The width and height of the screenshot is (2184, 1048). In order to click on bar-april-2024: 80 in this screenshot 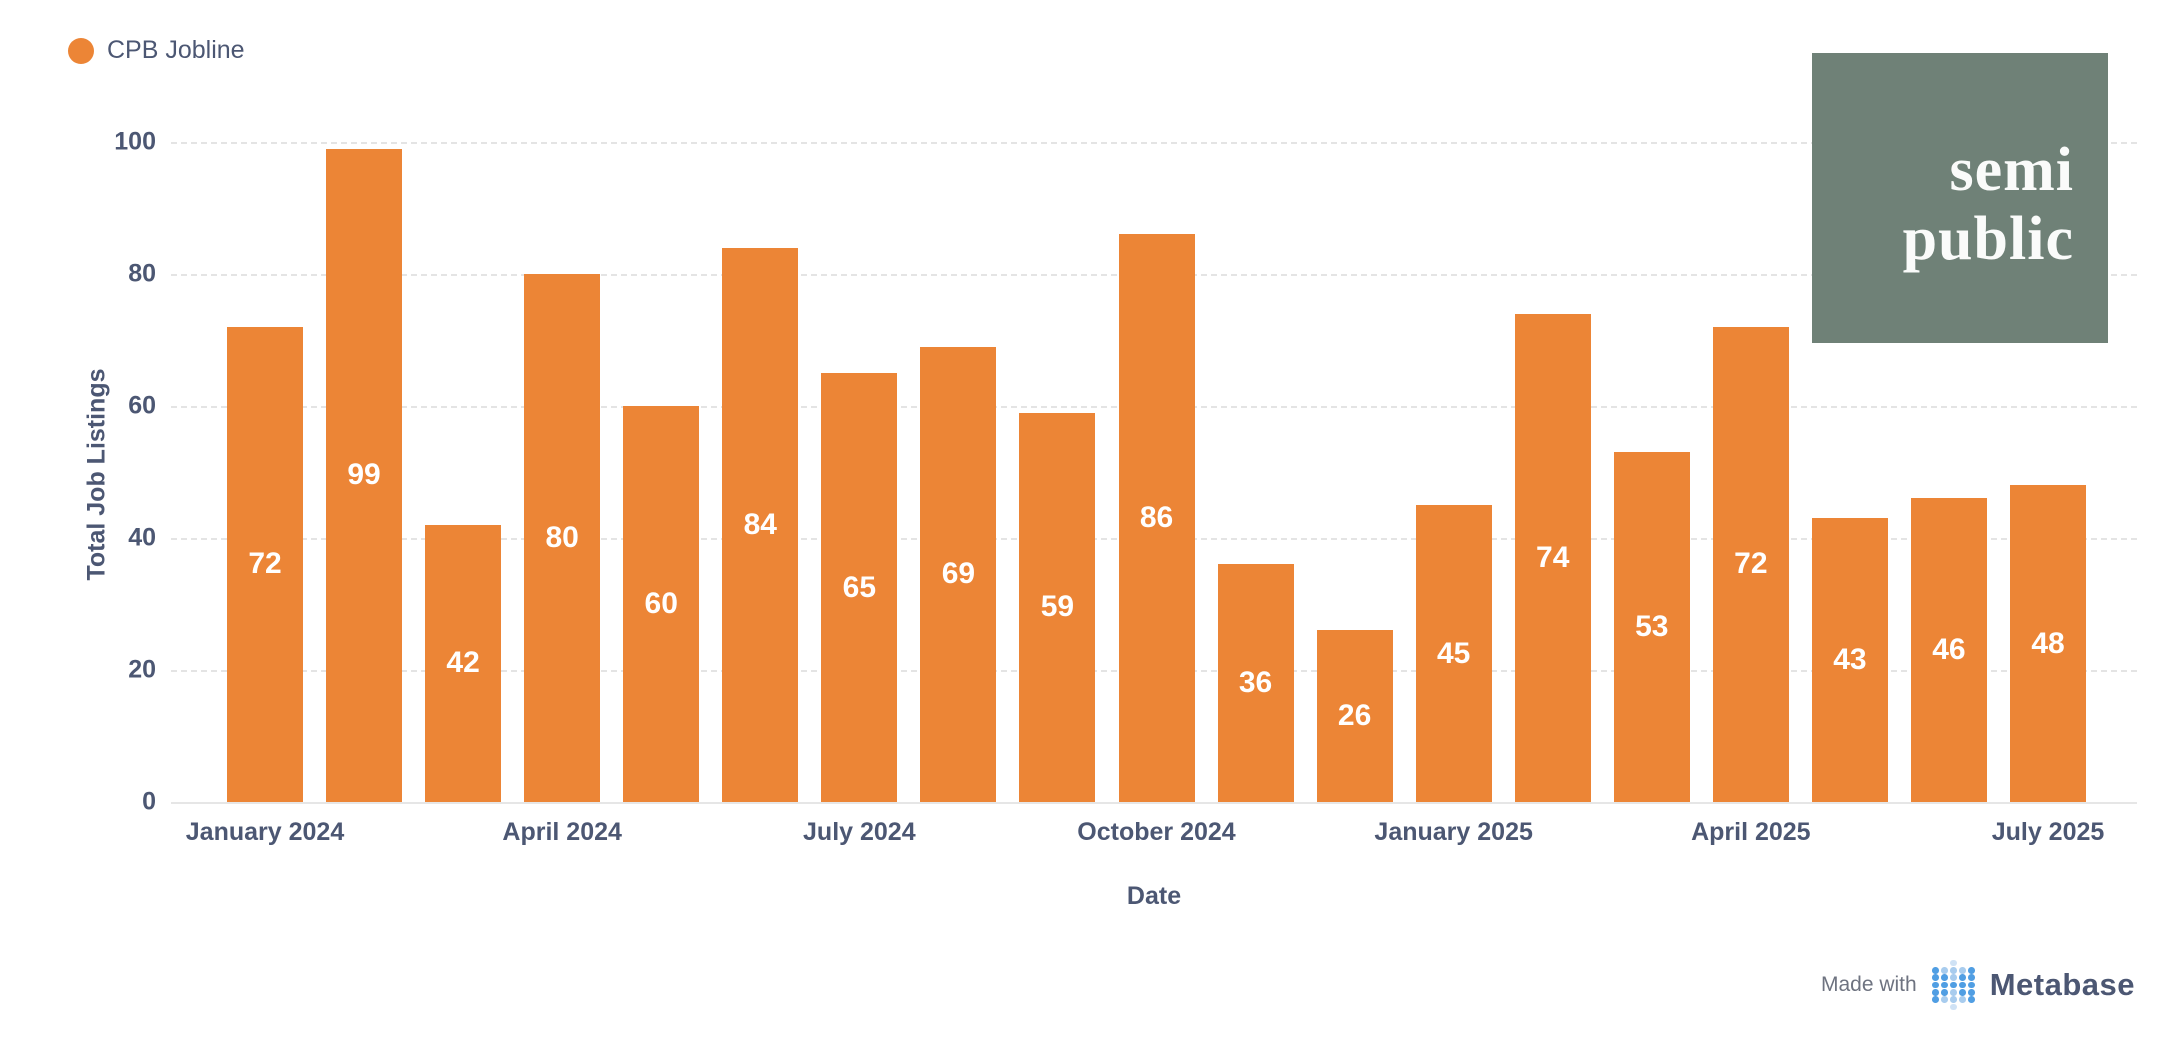, I will do `click(562, 538)`.